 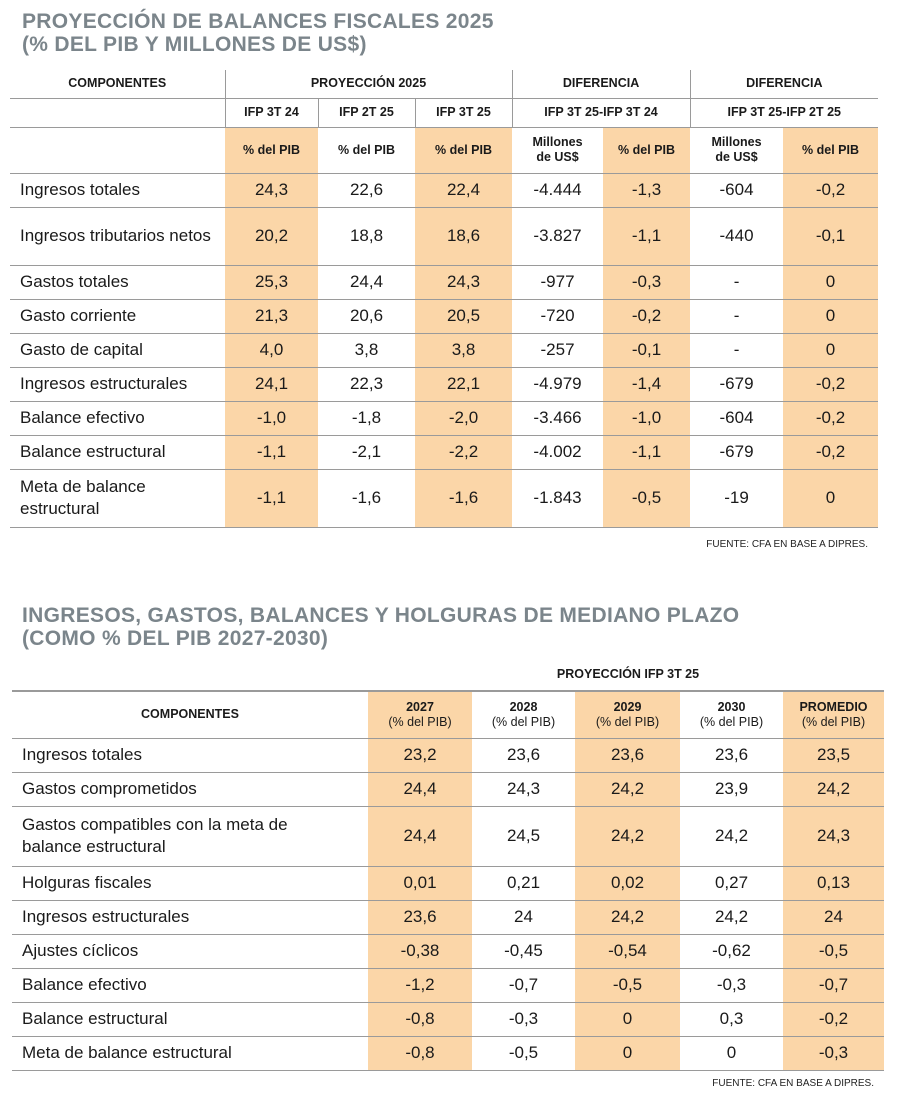 I want to click on row-label: Holguras fiscales, so click(x=190, y=883).